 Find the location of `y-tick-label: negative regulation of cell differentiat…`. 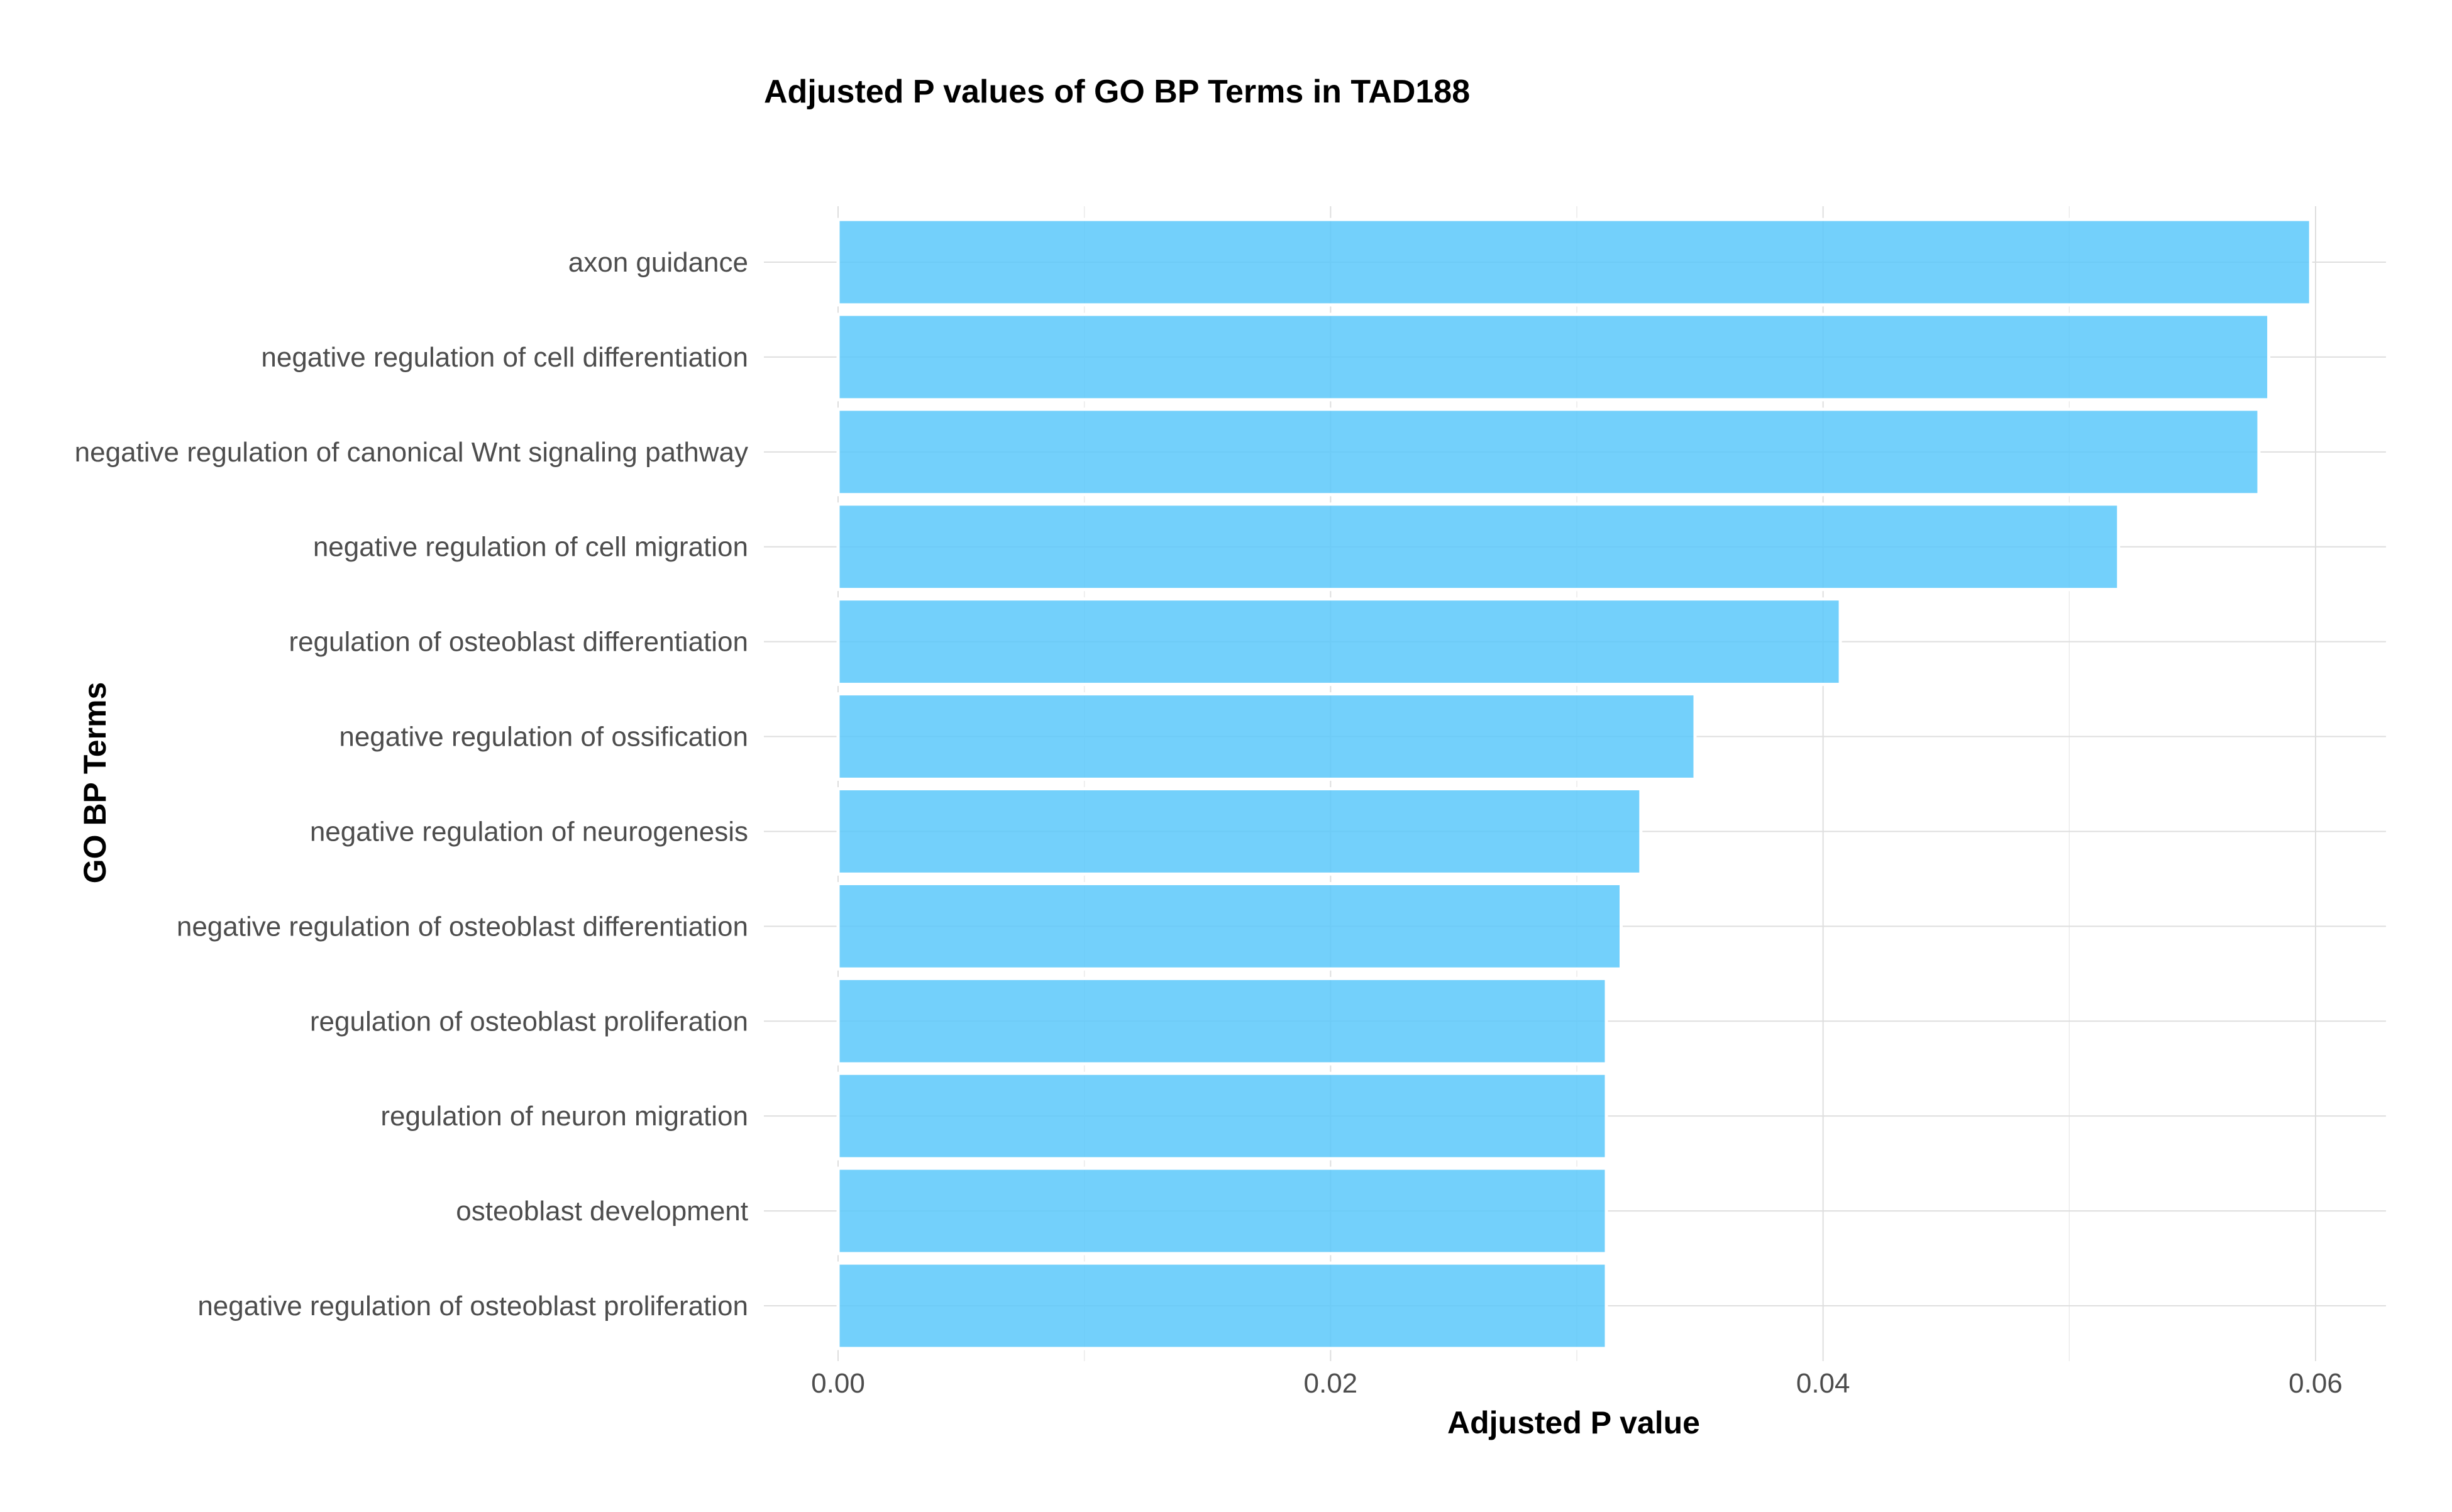

y-tick-label: negative regulation of cell differentiat… is located at coordinates (505, 357).